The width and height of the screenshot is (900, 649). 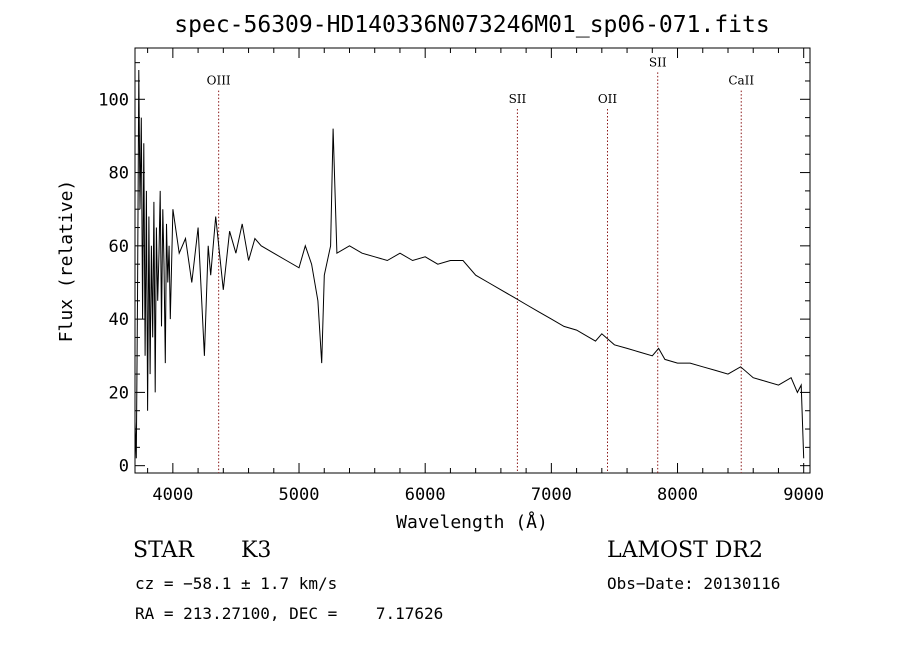 What do you see at coordinates (236, 583) in the screenshot?
I see `redshift-readout: cz = −58.1 ± 1.7 km/s` at bounding box center [236, 583].